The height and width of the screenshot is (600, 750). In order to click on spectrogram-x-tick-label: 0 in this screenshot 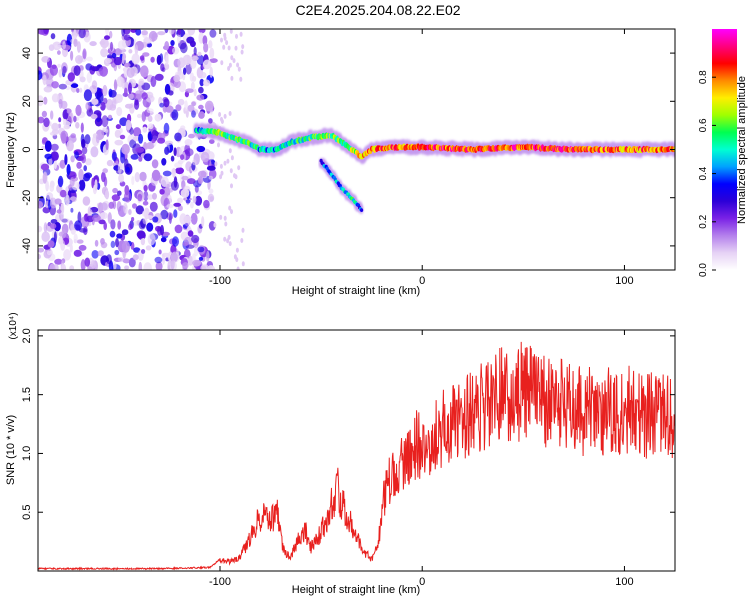, I will do `click(422, 281)`.